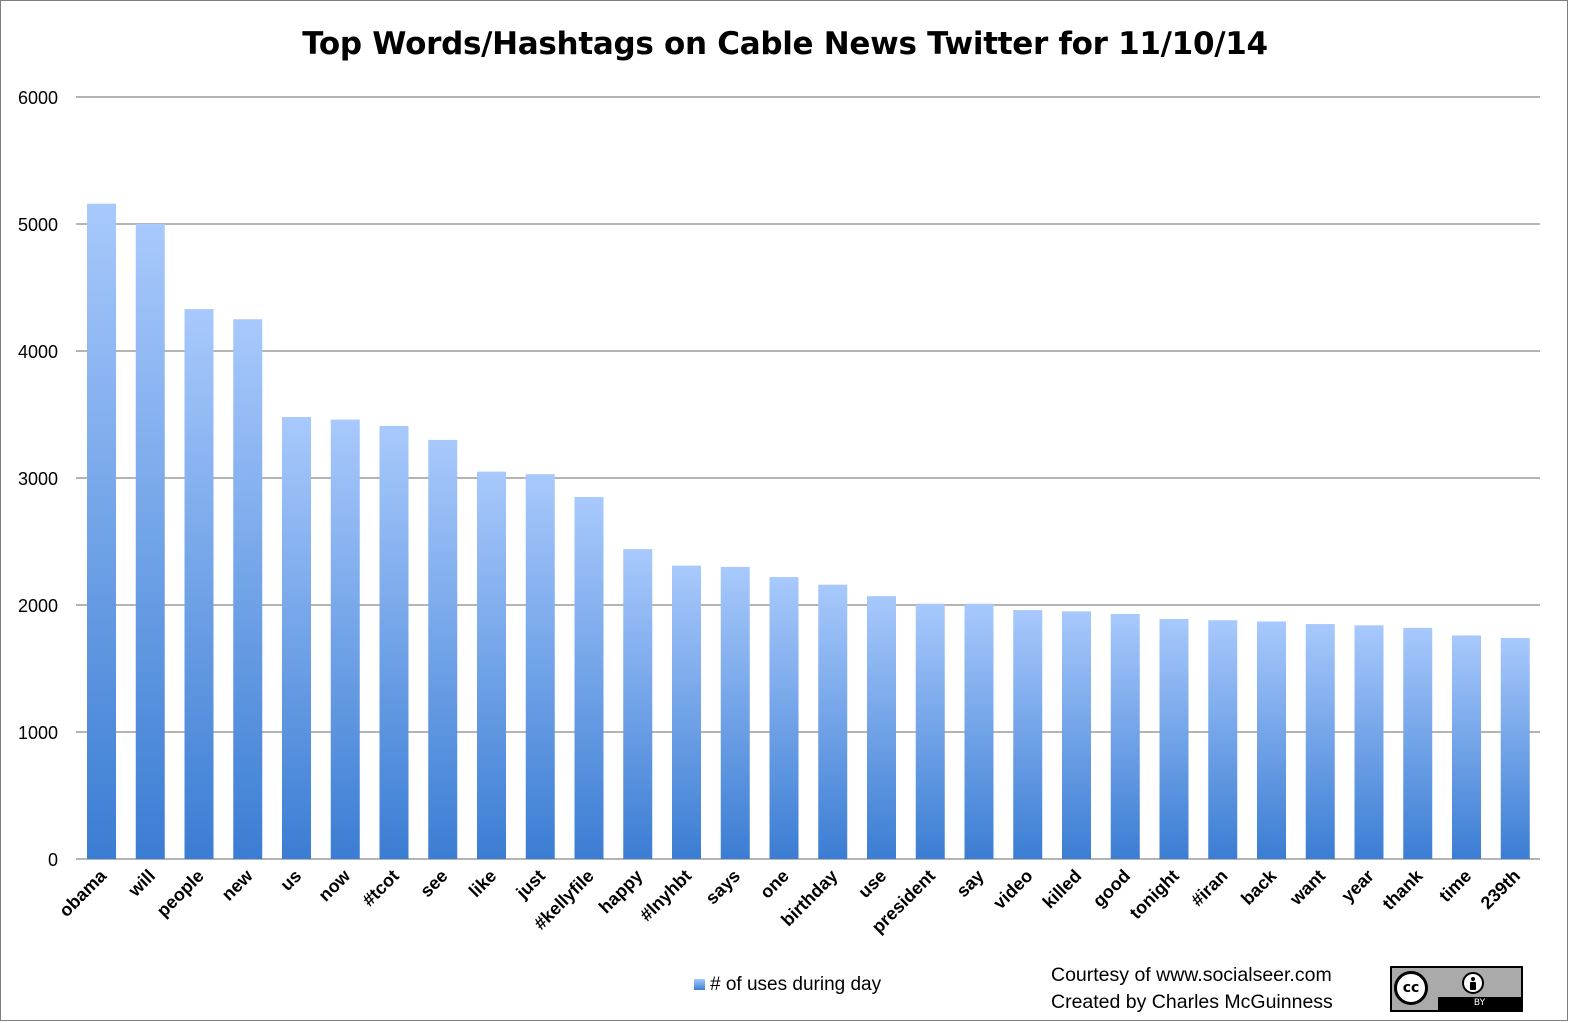 This screenshot has height=1023, width=1570. Describe the element at coordinates (872, 884) in the screenshot. I see `x-tick-label: use` at that location.